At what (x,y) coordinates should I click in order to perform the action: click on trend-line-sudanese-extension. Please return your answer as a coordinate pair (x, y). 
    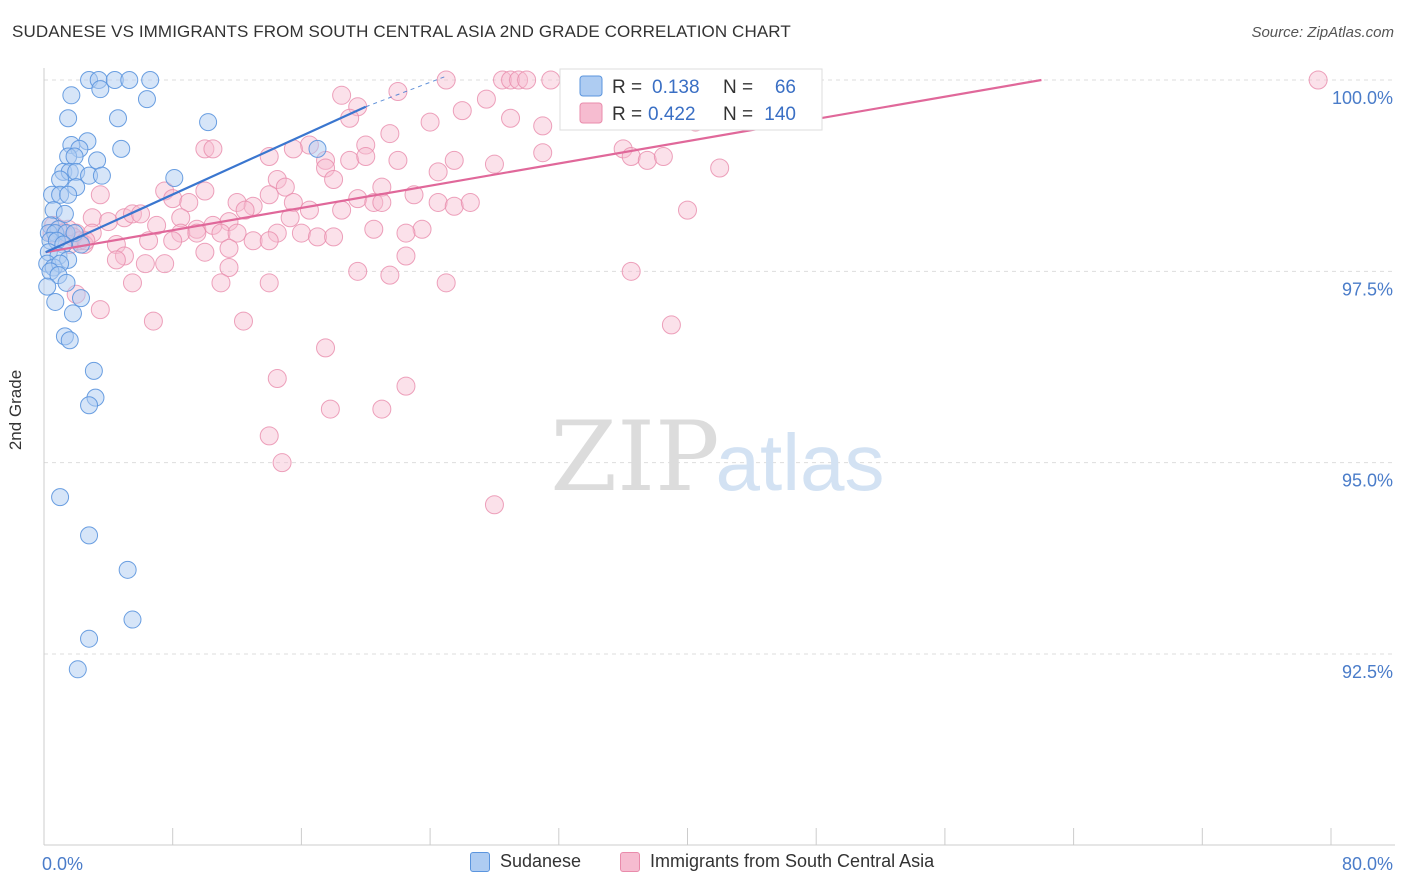
    Looking at the image, I should click on (406, 91).